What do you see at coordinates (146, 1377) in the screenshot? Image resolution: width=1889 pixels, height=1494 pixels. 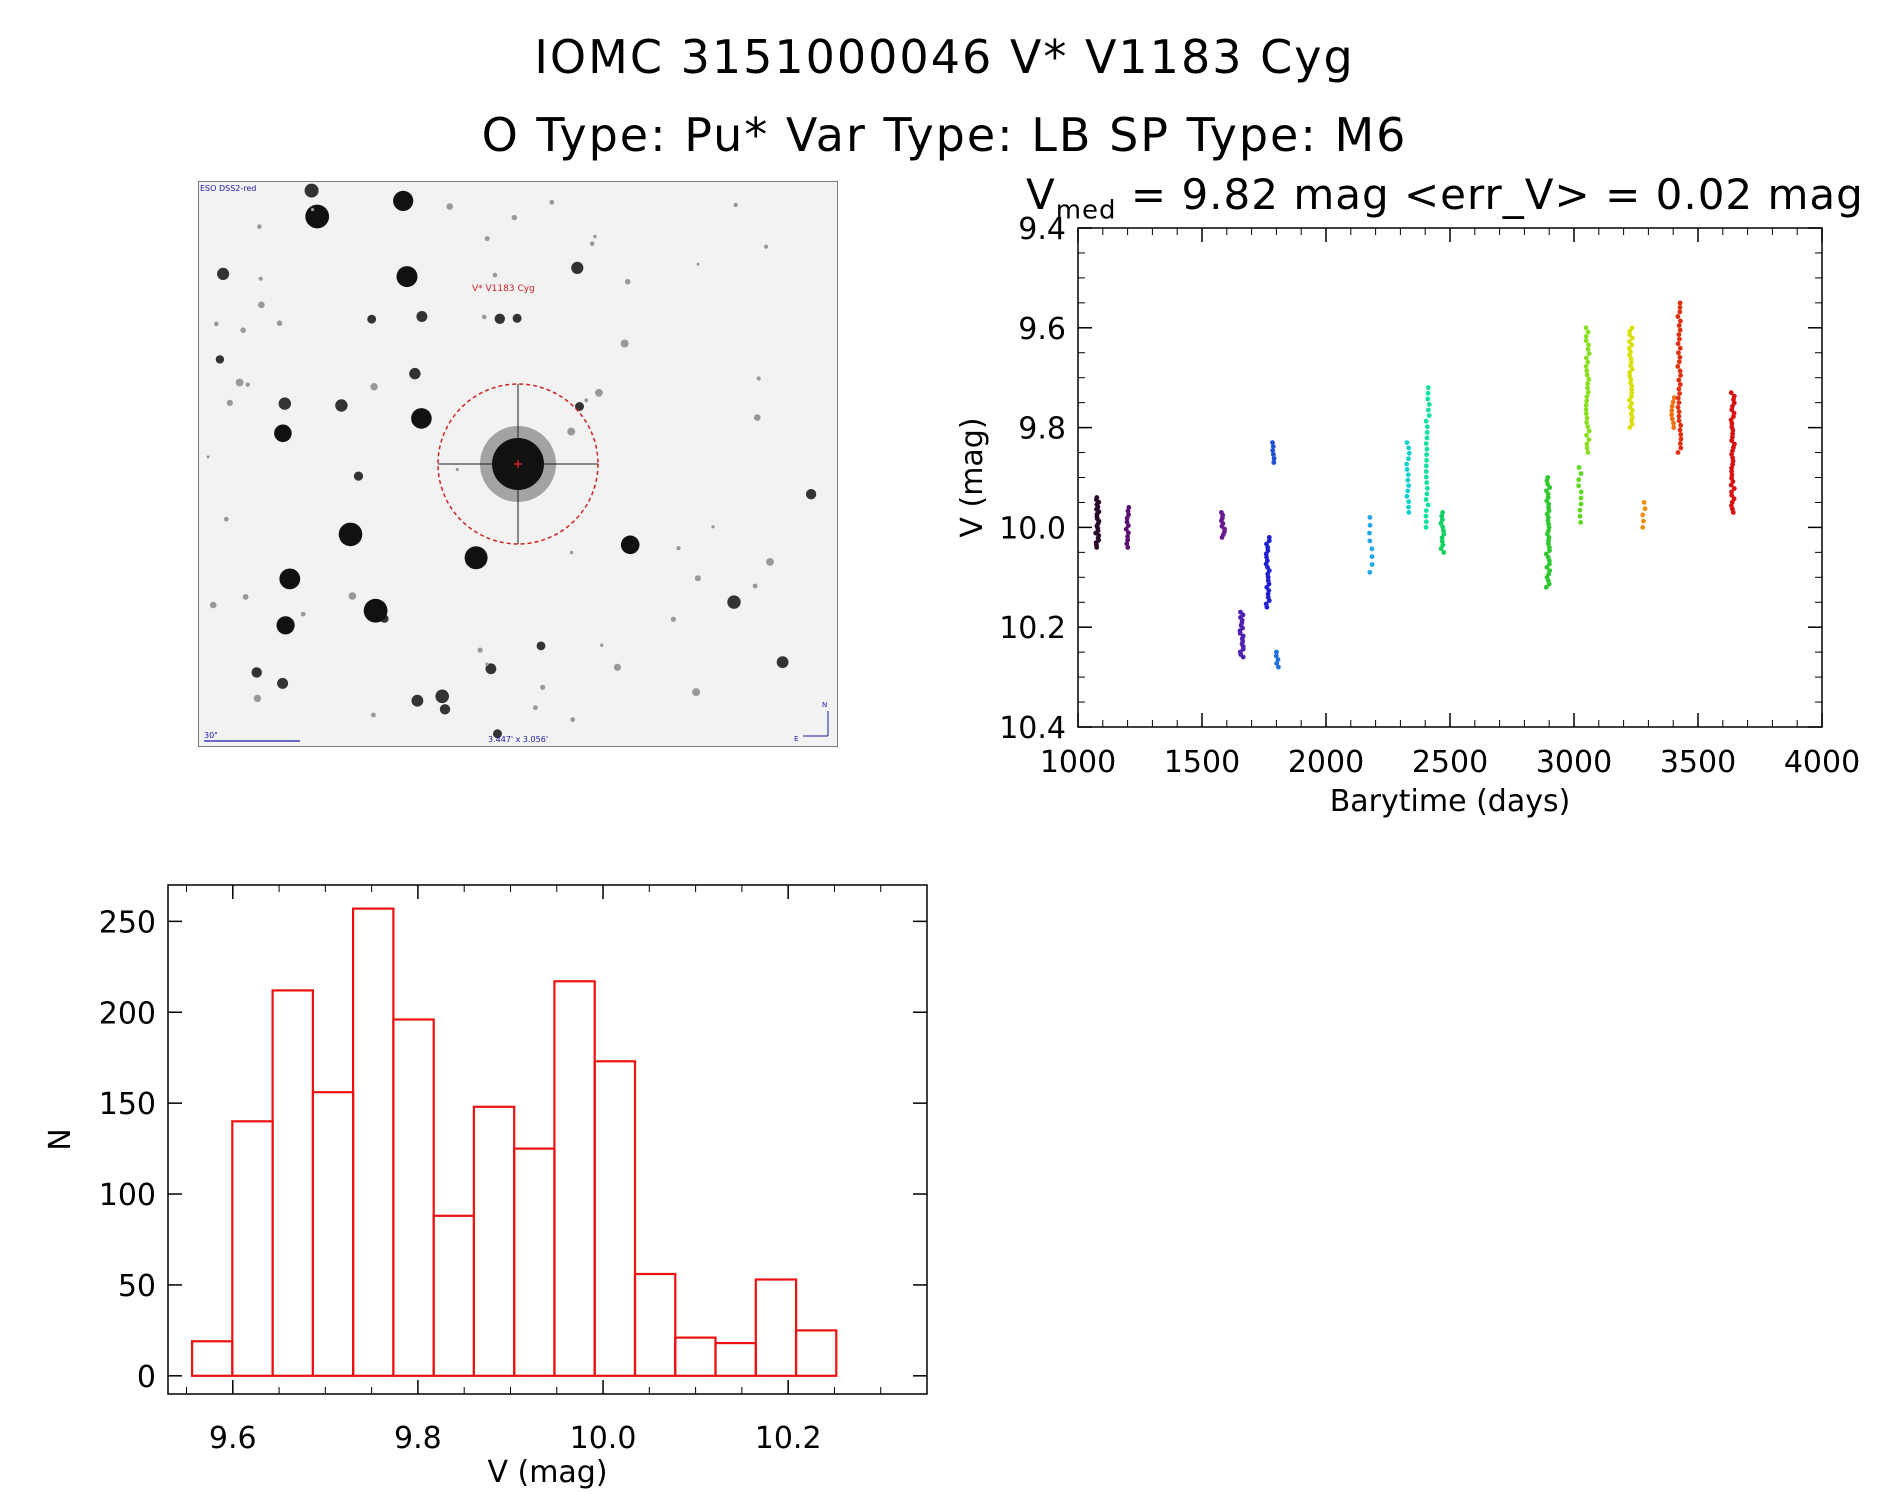 I see `y-tick-label: 0` at bounding box center [146, 1377].